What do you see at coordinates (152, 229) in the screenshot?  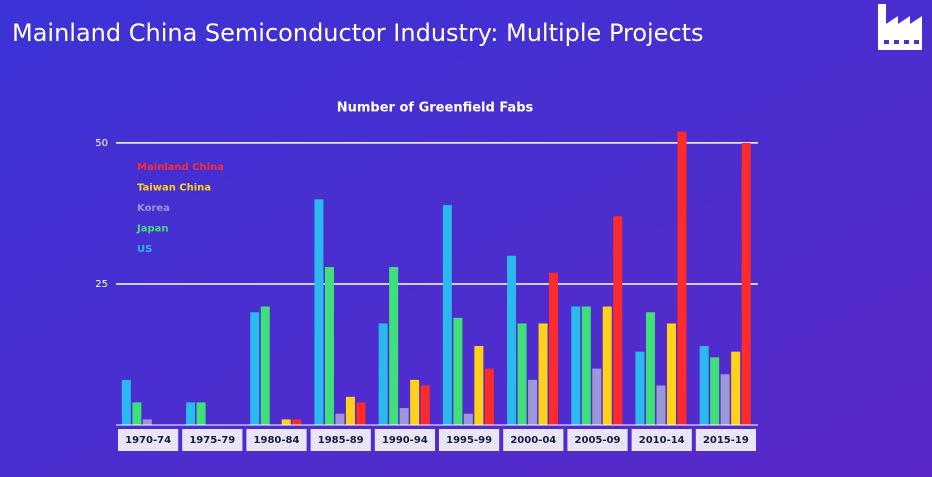 I see `legend-label: Japan` at bounding box center [152, 229].